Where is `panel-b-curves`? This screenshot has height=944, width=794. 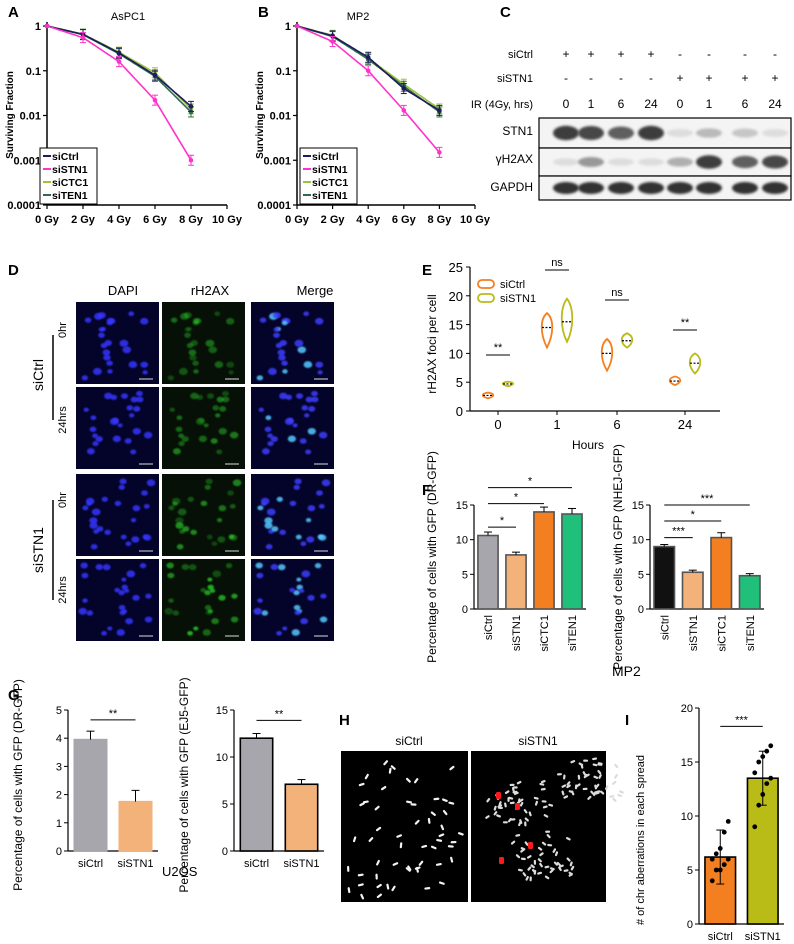 panel-b-curves is located at coordinates (368, 90).